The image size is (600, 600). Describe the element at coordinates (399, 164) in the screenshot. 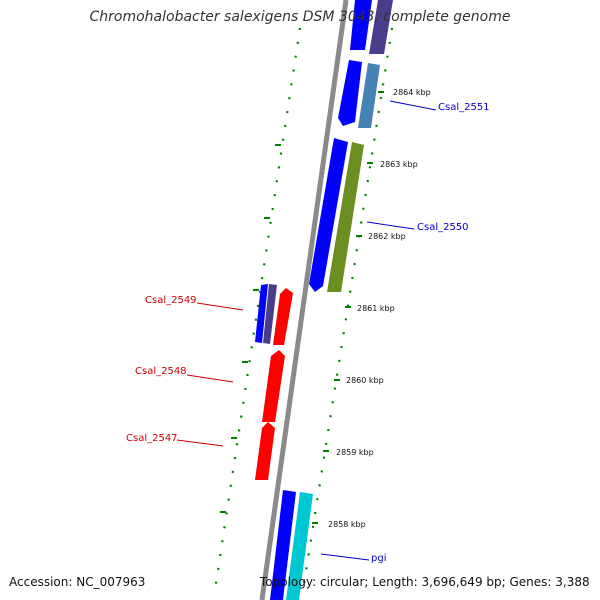

I see `tick-label-2863: 2863 kbp` at that location.